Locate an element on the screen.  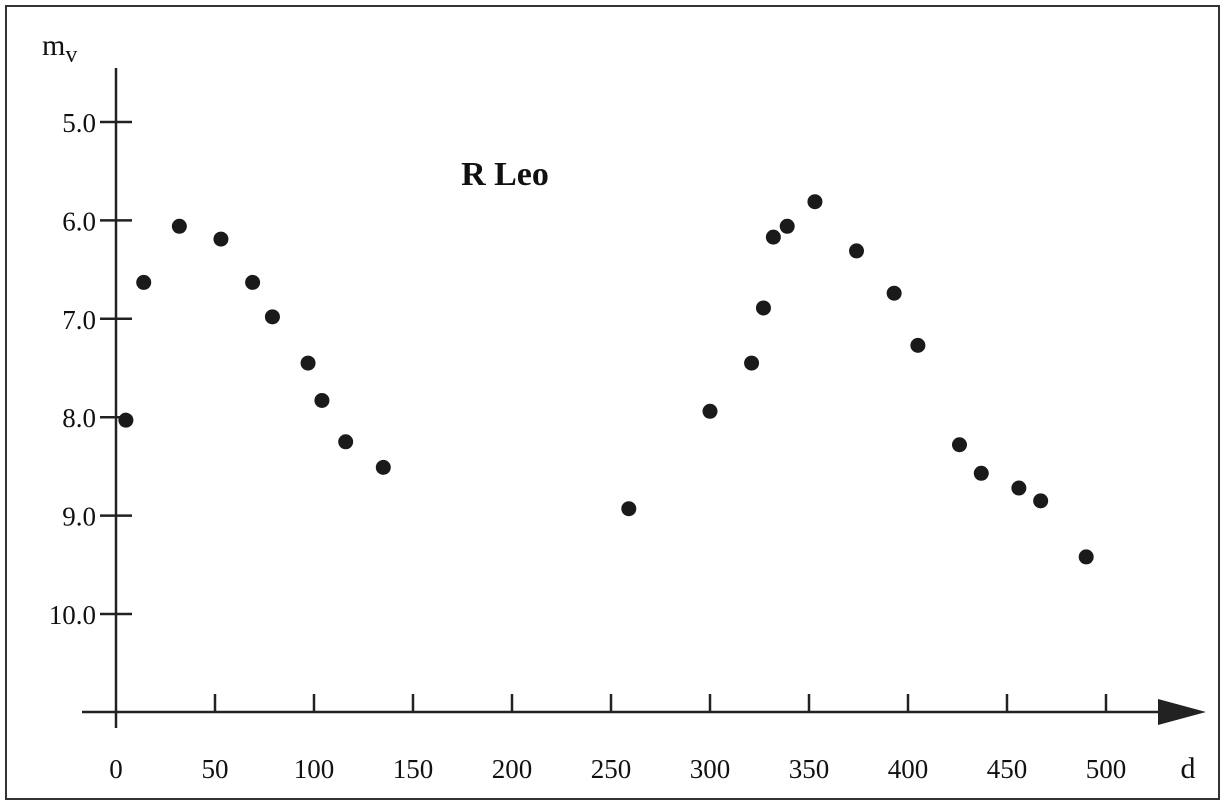
x-tick-label: 0 is located at coordinates (116, 769).